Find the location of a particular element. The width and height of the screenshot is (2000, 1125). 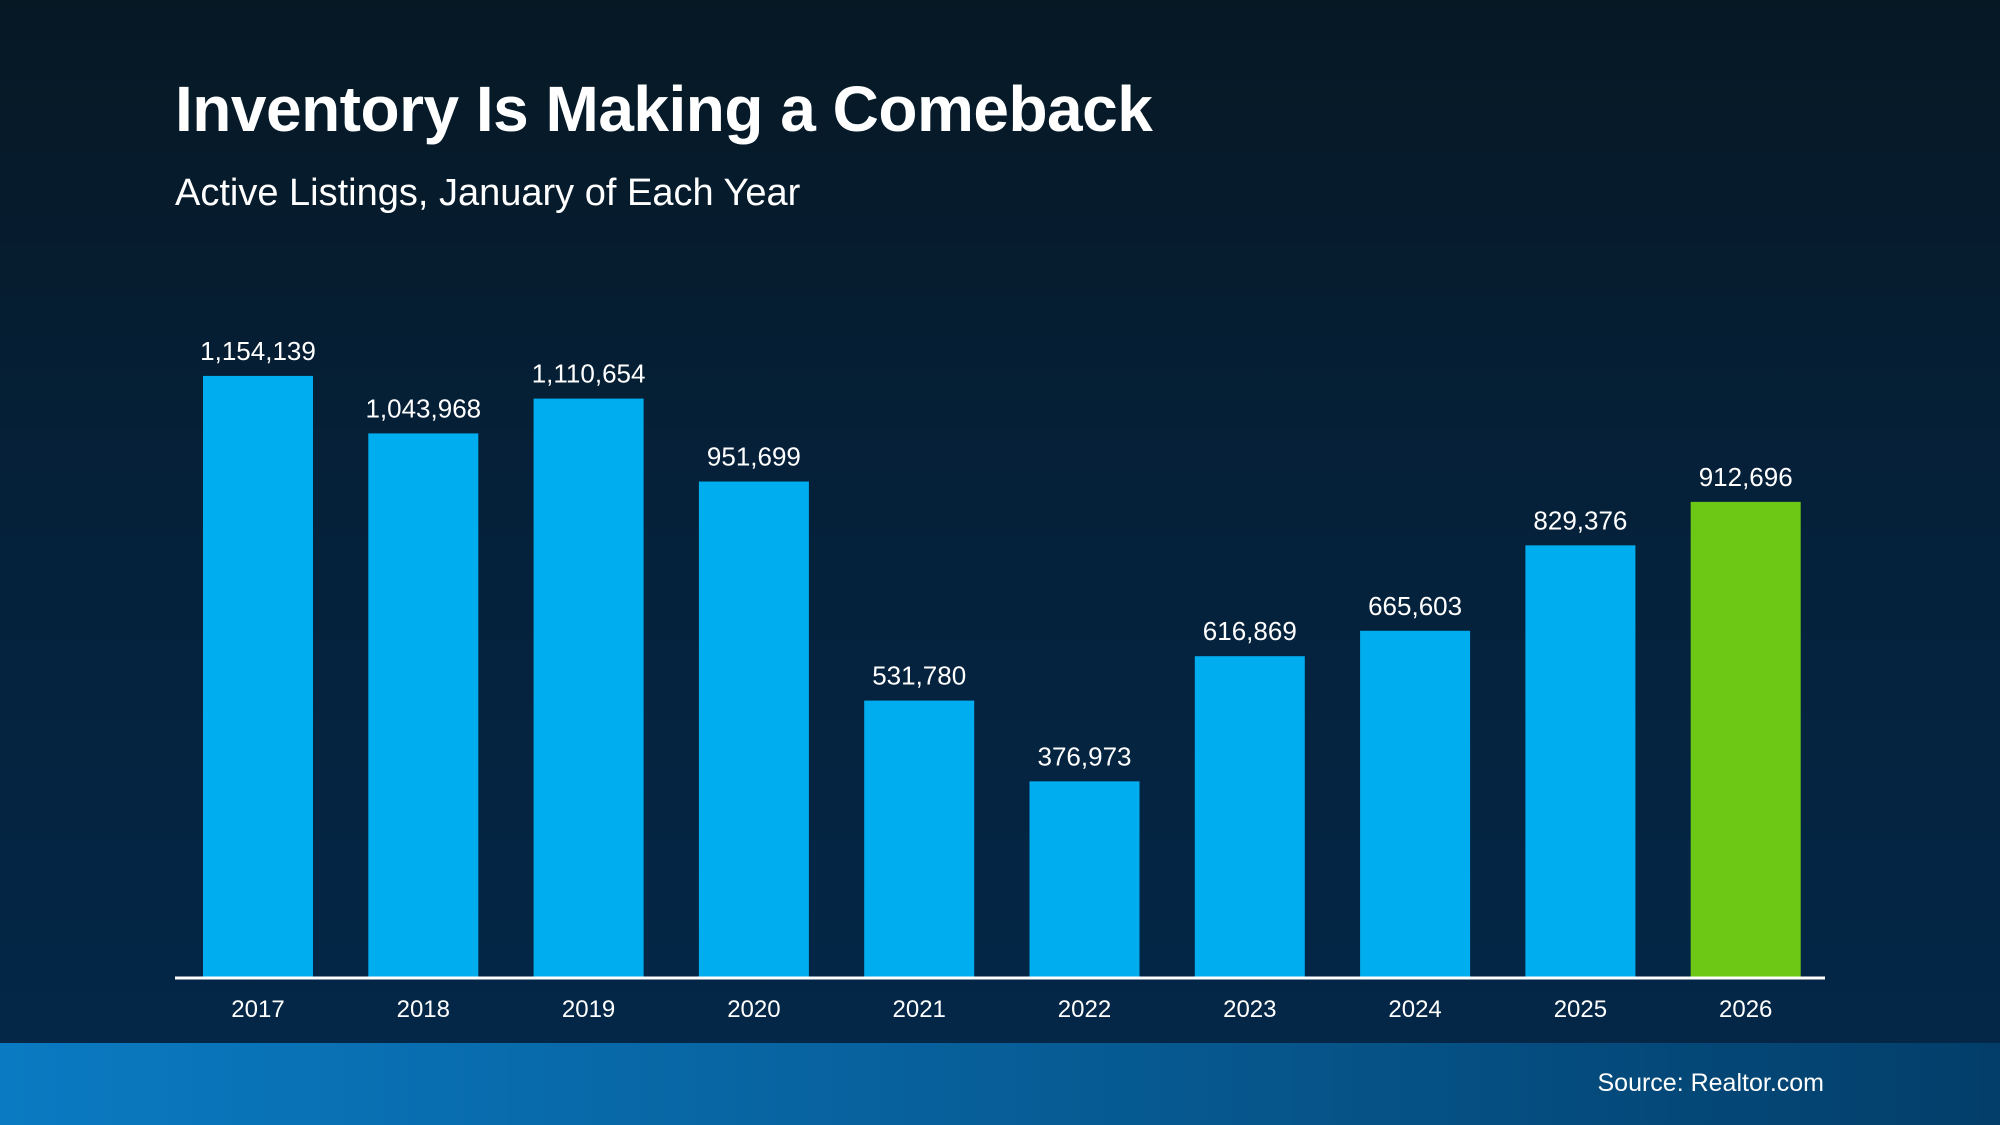

data-label-2022: 376,973 is located at coordinates (1085, 756).